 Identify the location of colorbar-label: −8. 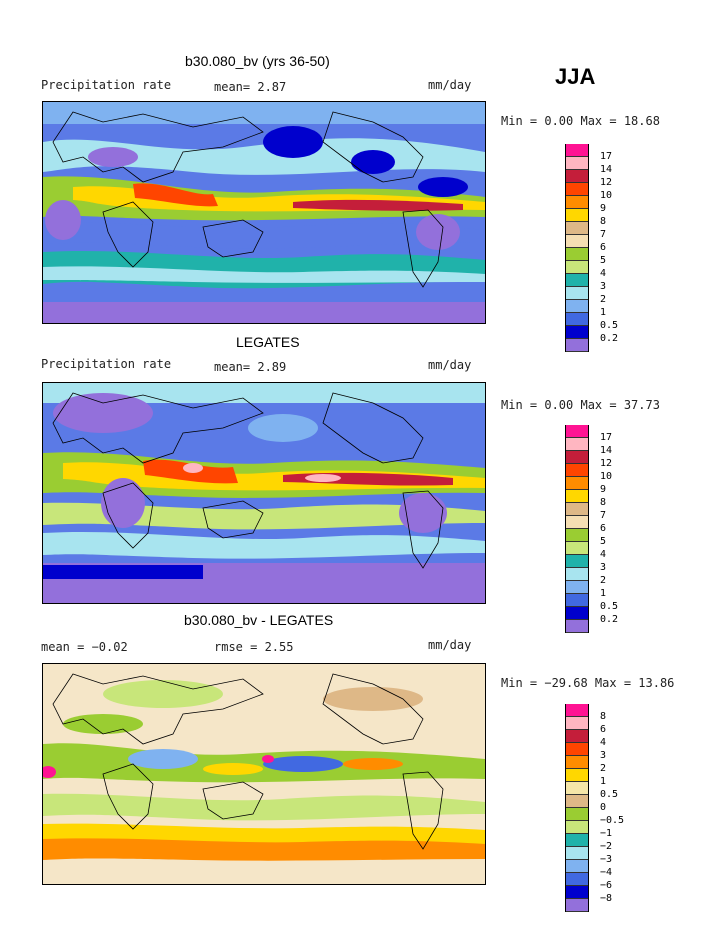
(606, 898).